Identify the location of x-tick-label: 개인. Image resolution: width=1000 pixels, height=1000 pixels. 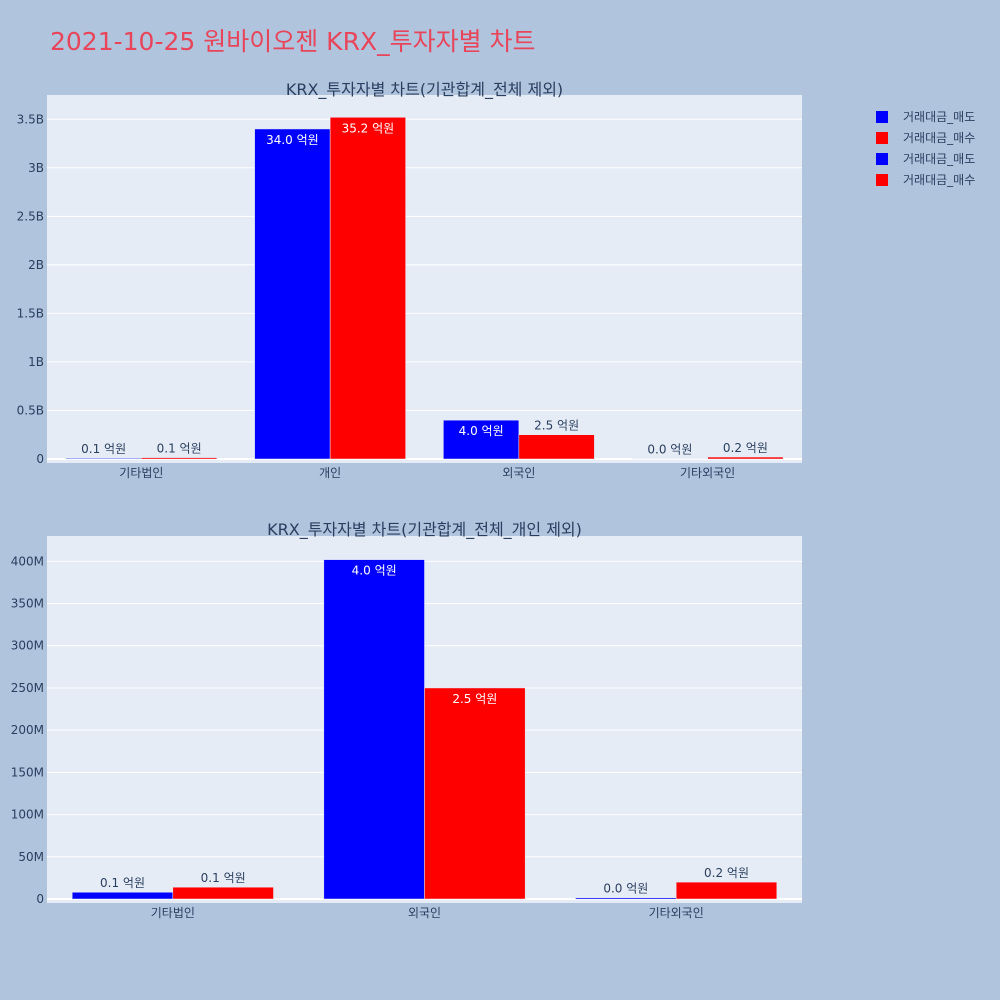
(330, 473).